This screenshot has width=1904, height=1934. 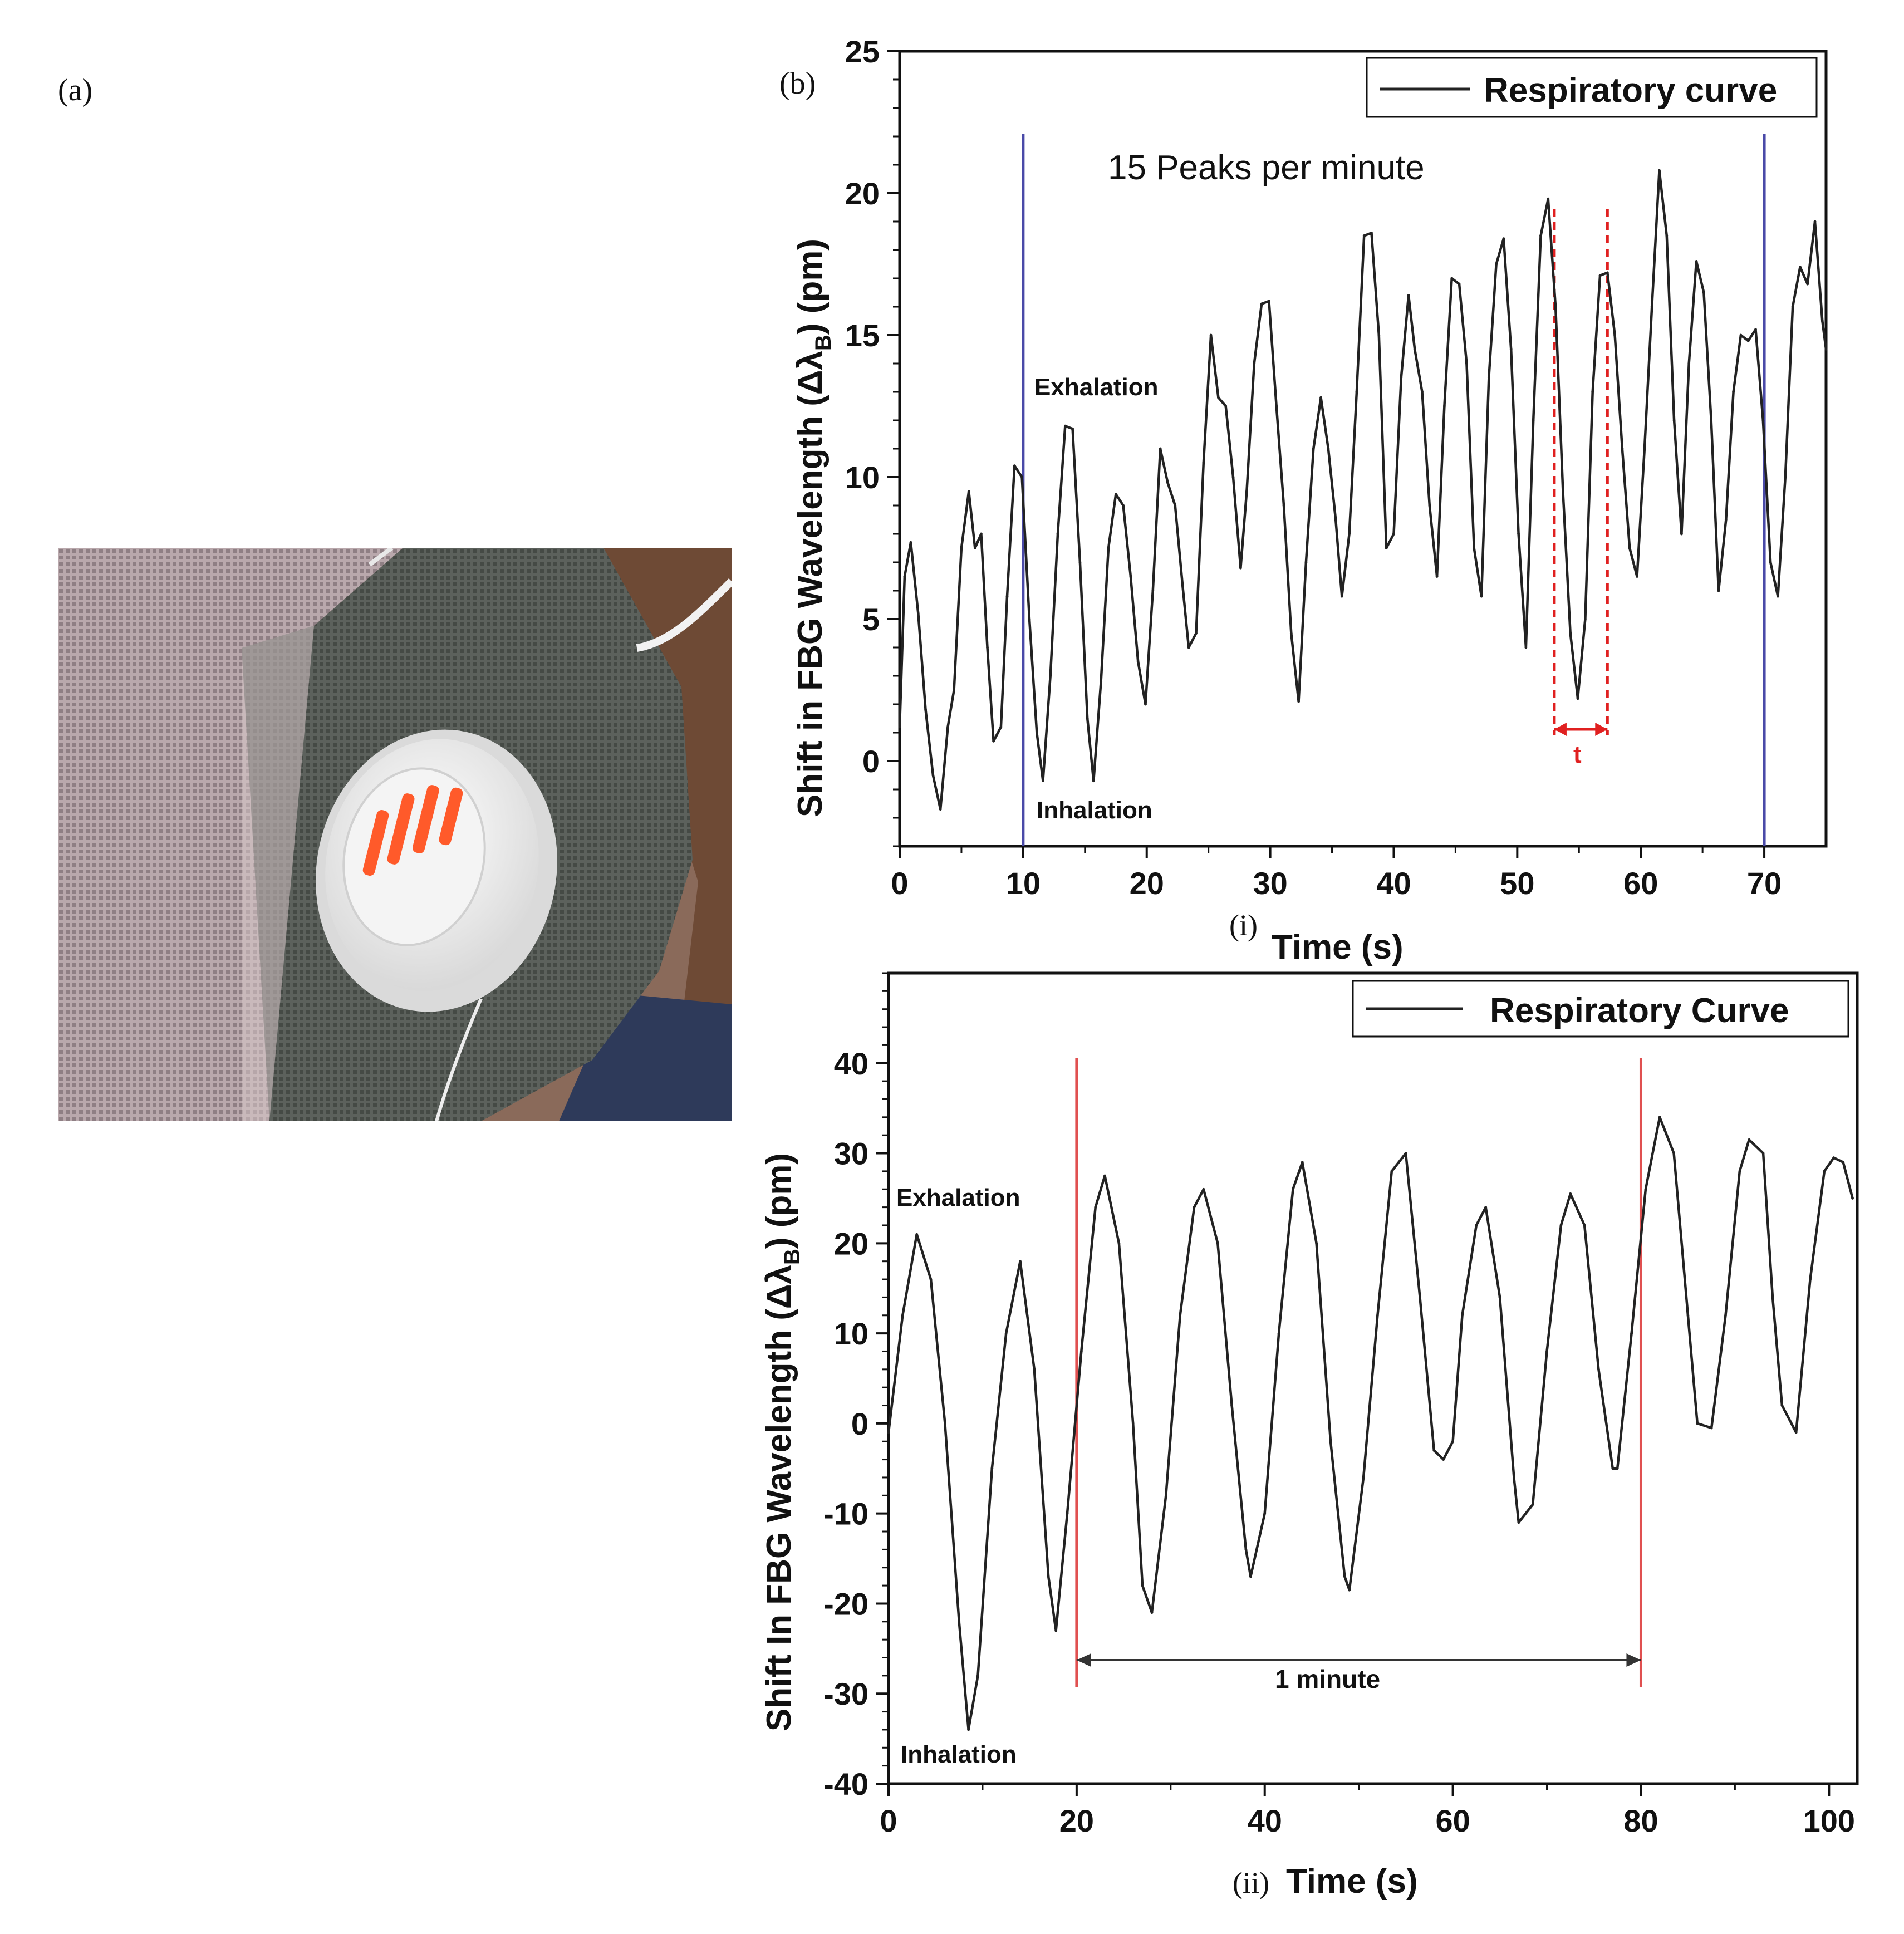 I want to click on chart-ii-inhalation-label: Inhalation, so click(x=959, y=1754).